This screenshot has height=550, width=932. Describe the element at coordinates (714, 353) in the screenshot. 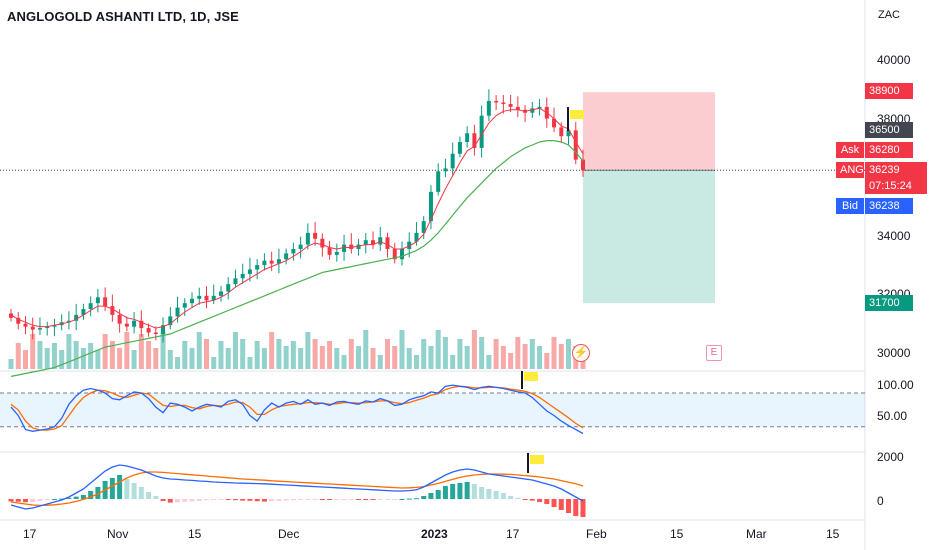

I see `earnings-icon: E` at that location.